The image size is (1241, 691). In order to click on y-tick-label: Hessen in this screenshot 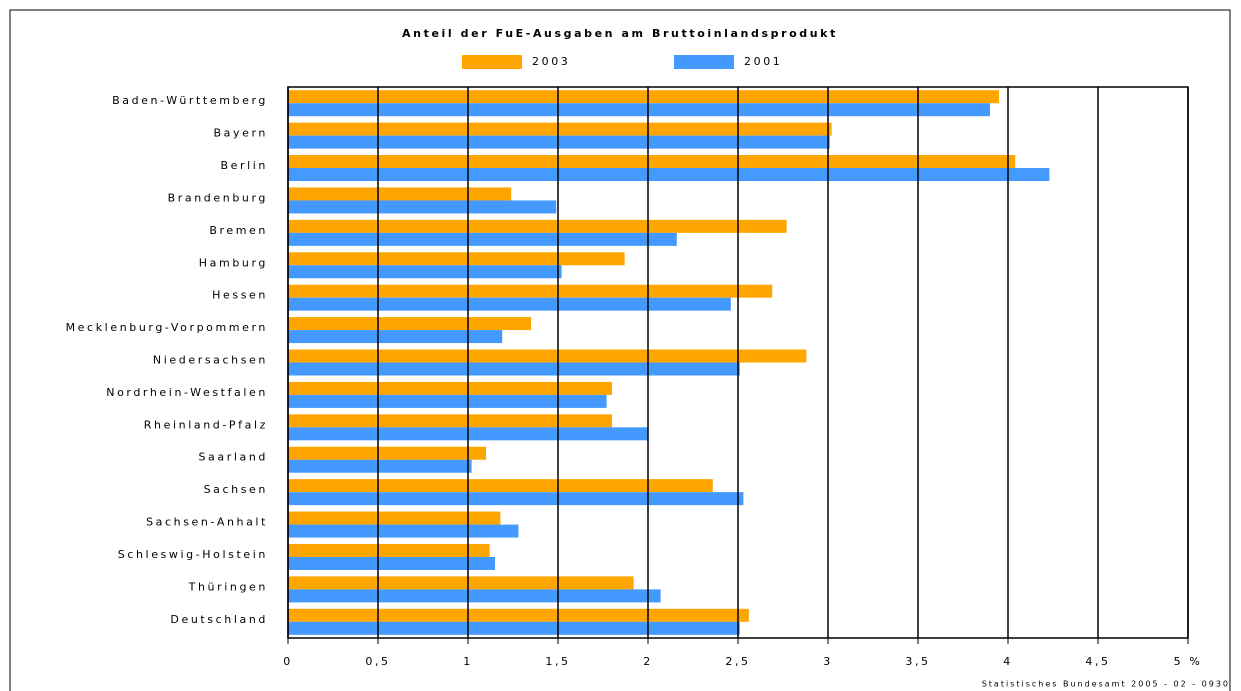, I will do `click(240, 295)`.